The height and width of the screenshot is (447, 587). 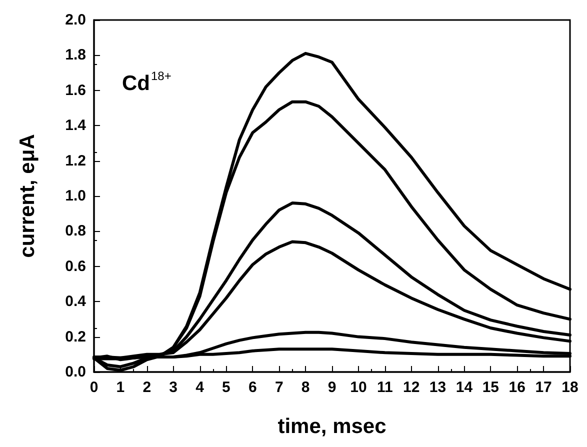 What do you see at coordinates (147, 387) in the screenshot?
I see `x-tick-label: 2` at bounding box center [147, 387].